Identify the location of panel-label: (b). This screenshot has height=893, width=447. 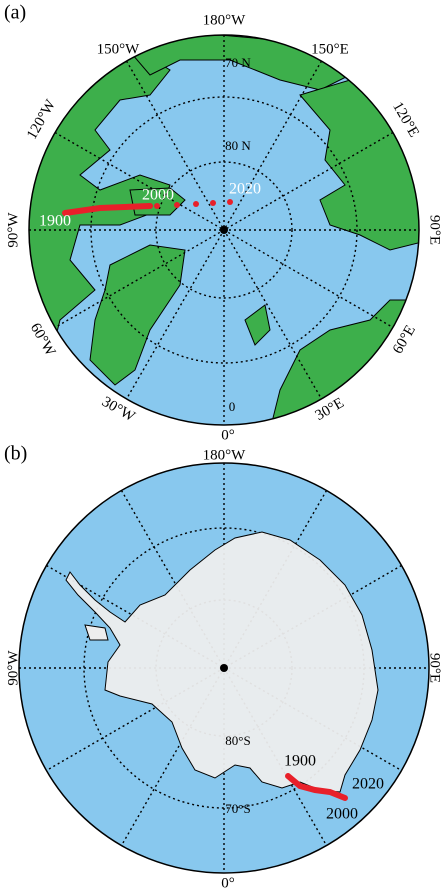
(15, 454).